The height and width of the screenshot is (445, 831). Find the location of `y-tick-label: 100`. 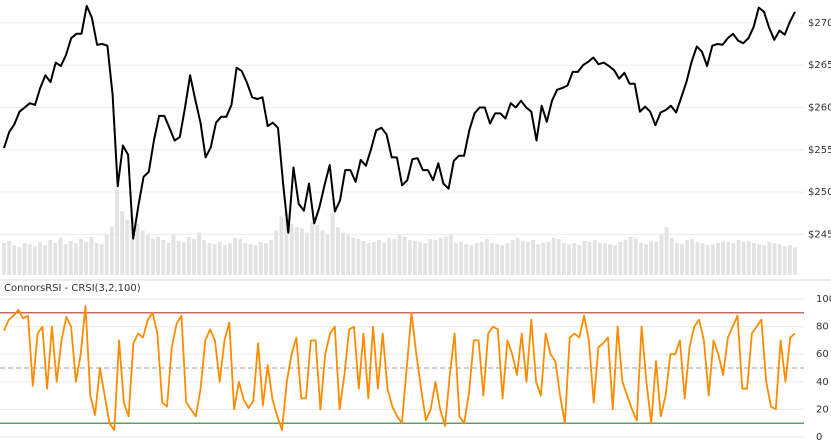

y-tick-label: 100 is located at coordinates (823, 299).